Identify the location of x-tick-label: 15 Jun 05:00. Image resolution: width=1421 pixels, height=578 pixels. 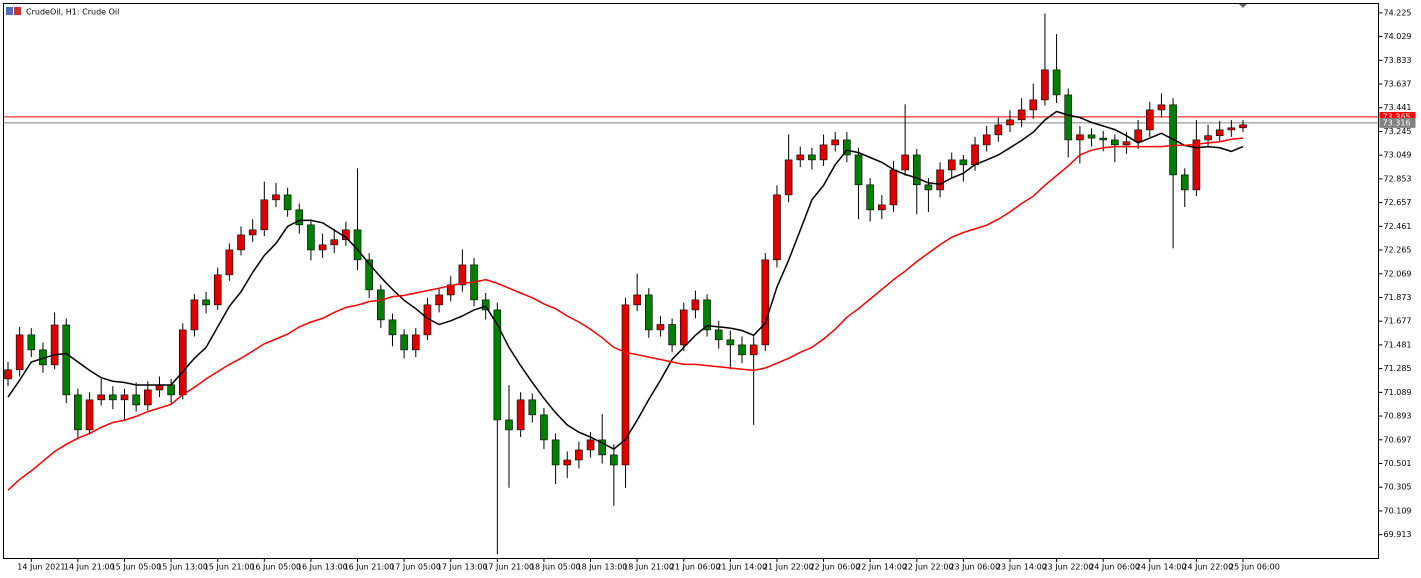
(136, 567).